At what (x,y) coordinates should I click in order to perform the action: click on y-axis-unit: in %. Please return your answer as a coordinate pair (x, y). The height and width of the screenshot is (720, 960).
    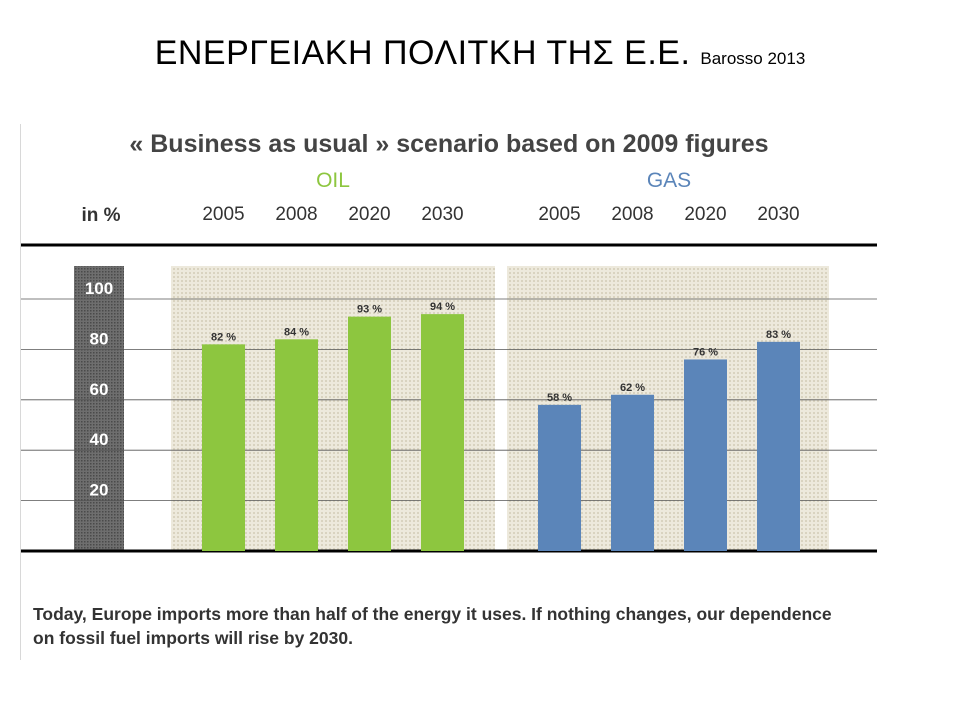
    Looking at the image, I should click on (100, 215).